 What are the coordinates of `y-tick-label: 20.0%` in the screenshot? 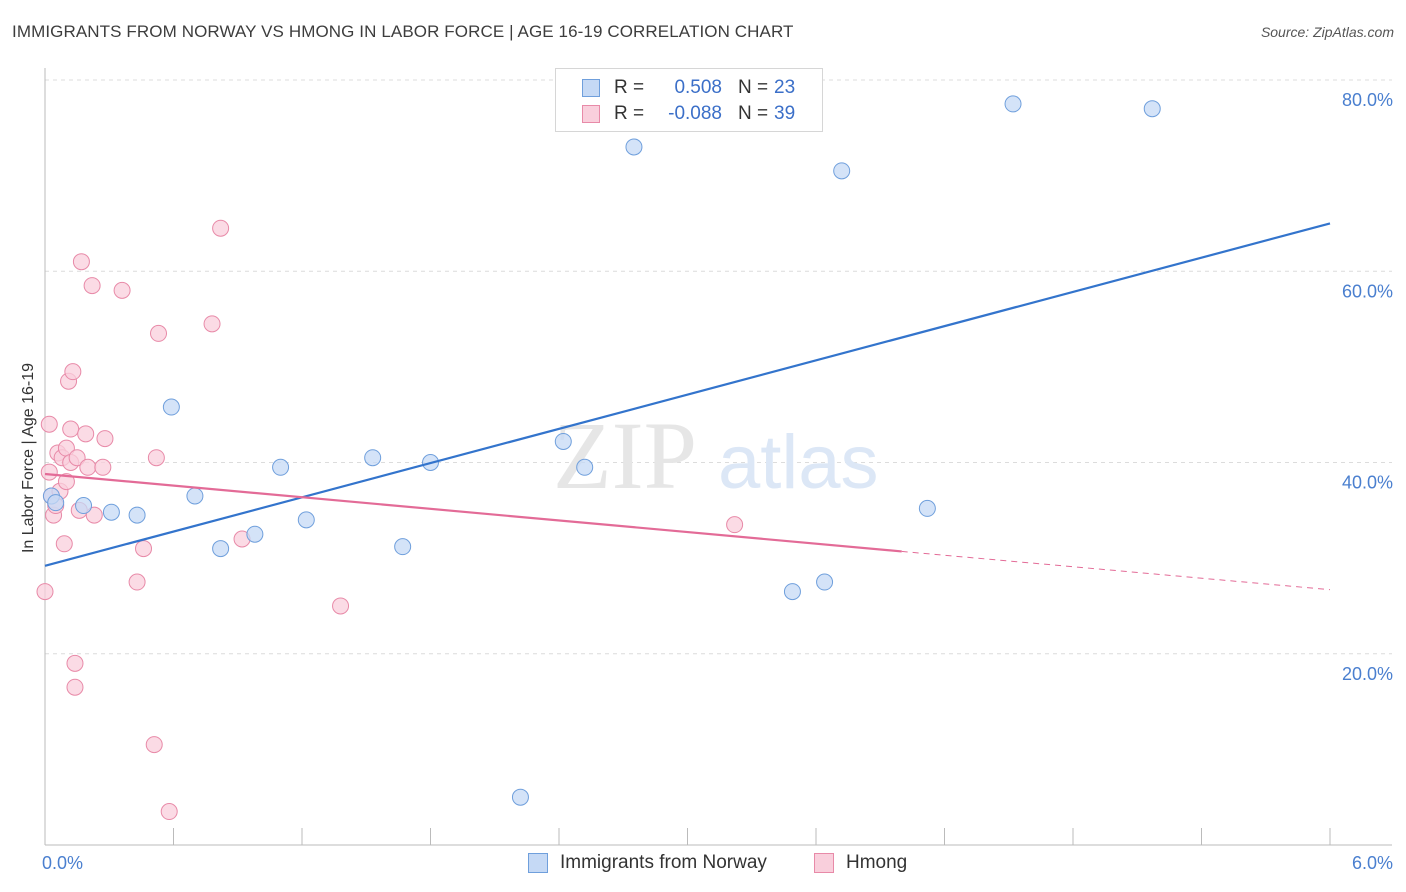 It's located at (1367, 674).